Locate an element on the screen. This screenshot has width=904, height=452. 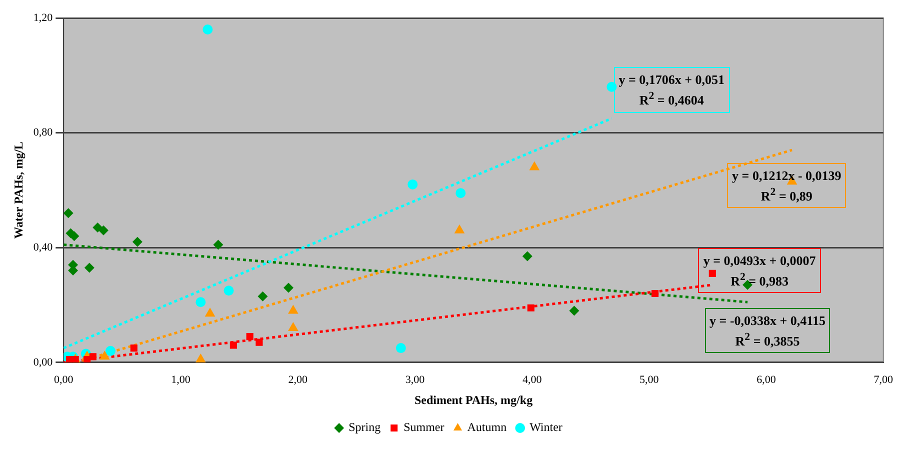
x-tick-label: 2,00 is located at coordinates (298, 380).